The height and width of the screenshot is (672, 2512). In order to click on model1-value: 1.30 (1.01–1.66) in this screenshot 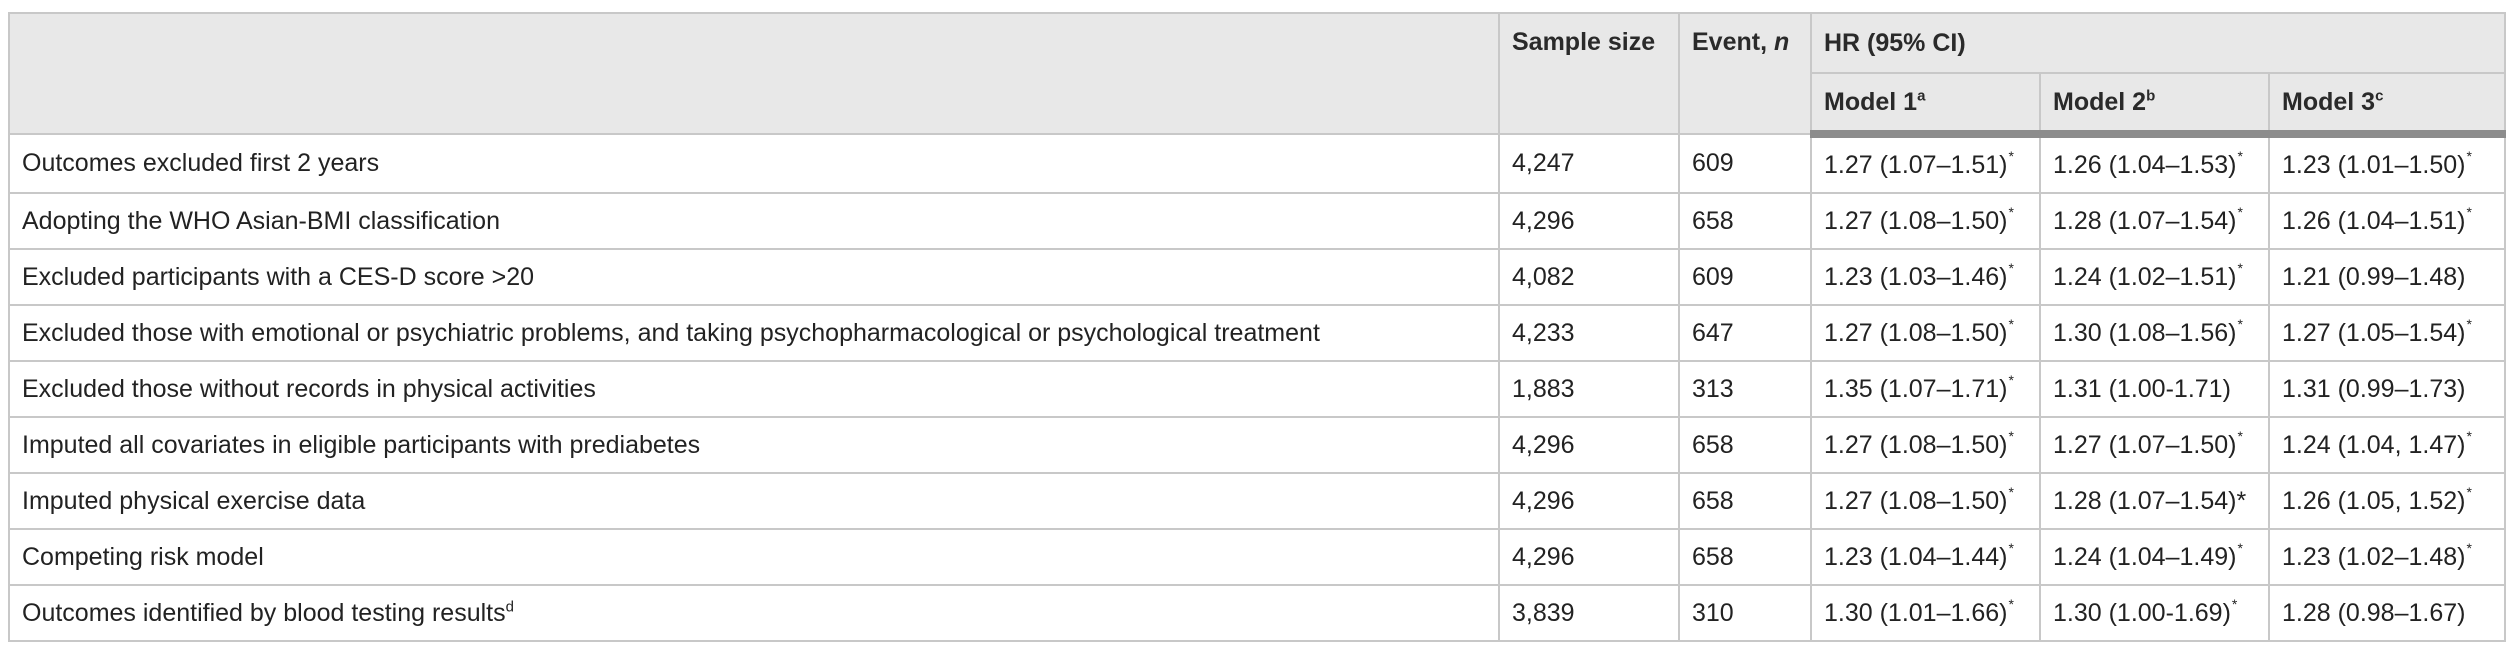, I will do `click(1916, 612)`.